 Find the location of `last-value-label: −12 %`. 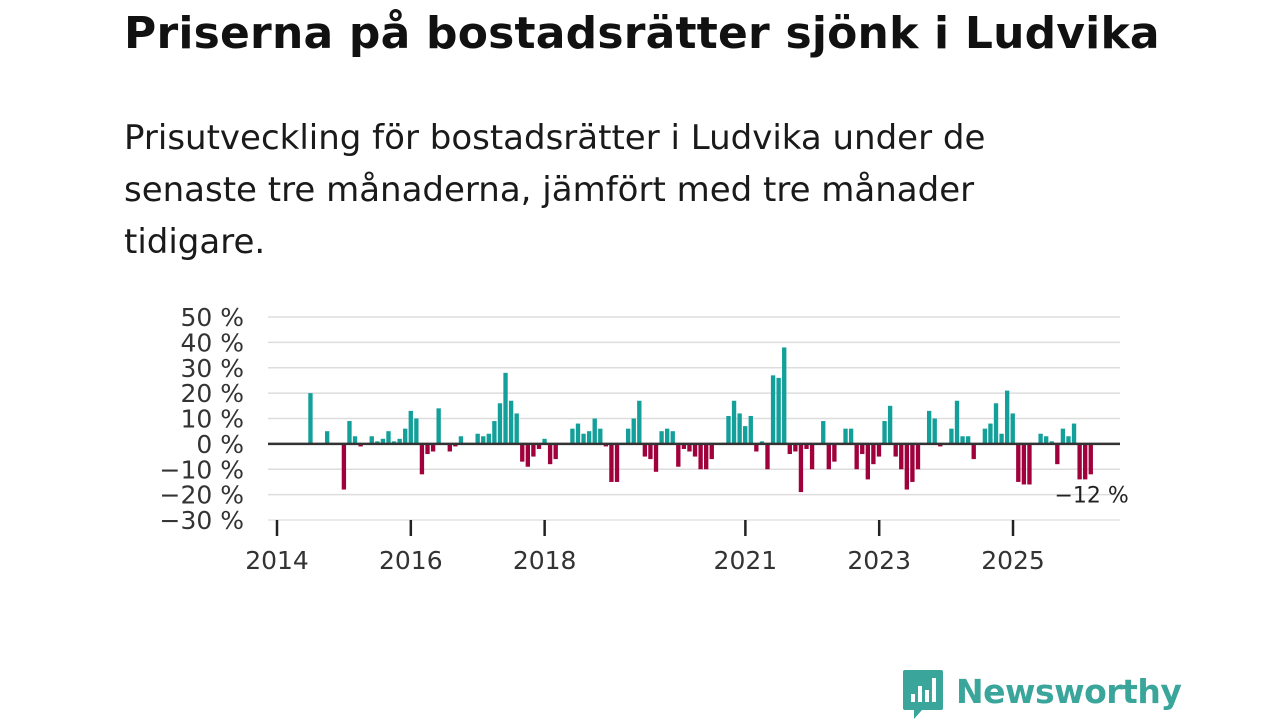

last-value-label: −12 % is located at coordinates (1091, 496).